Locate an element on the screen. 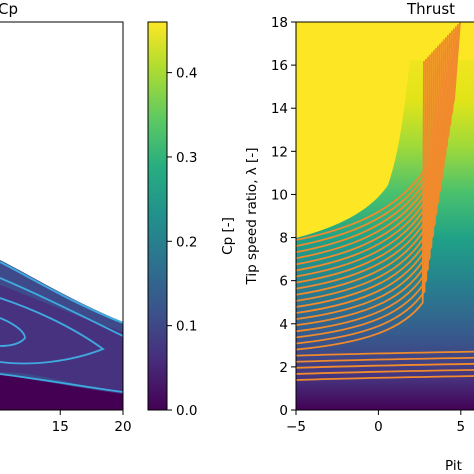 The width and height of the screenshot is (474, 474). cp-title: Cp is located at coordinates (9, 9).